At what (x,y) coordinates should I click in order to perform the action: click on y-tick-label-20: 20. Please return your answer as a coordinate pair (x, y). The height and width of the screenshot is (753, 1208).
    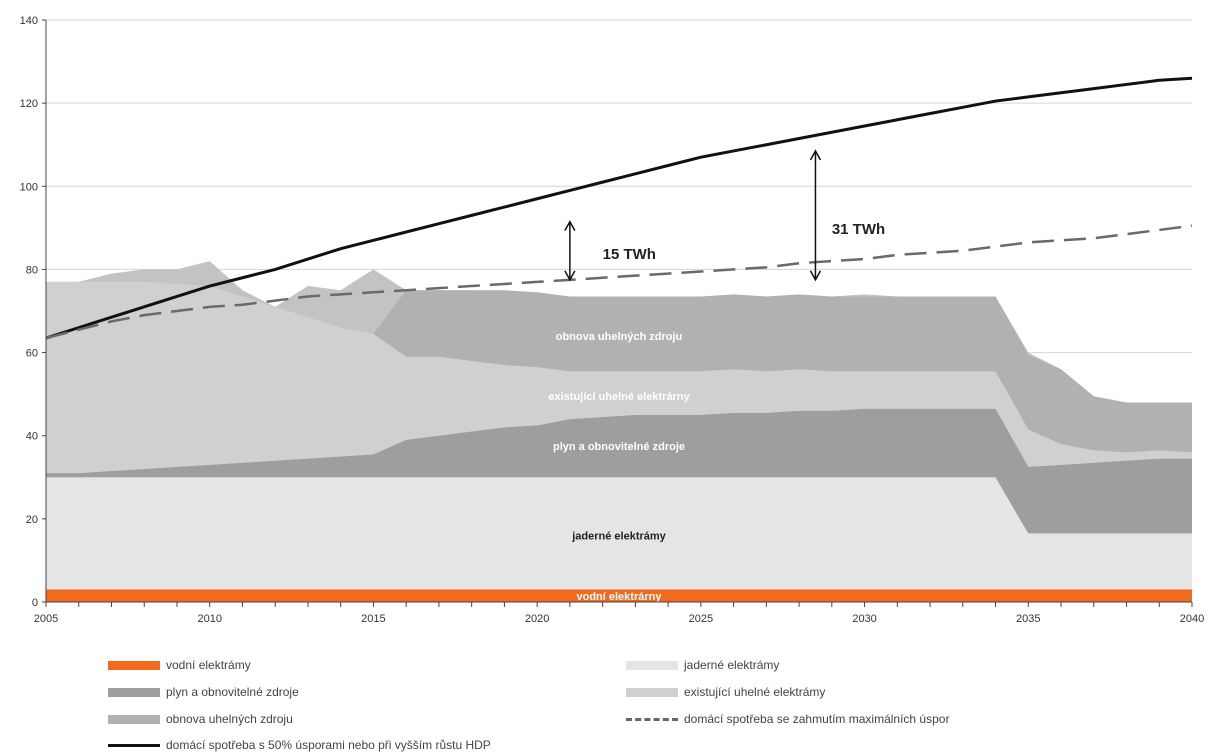
    Looking at the image, I should click on (32, 520).